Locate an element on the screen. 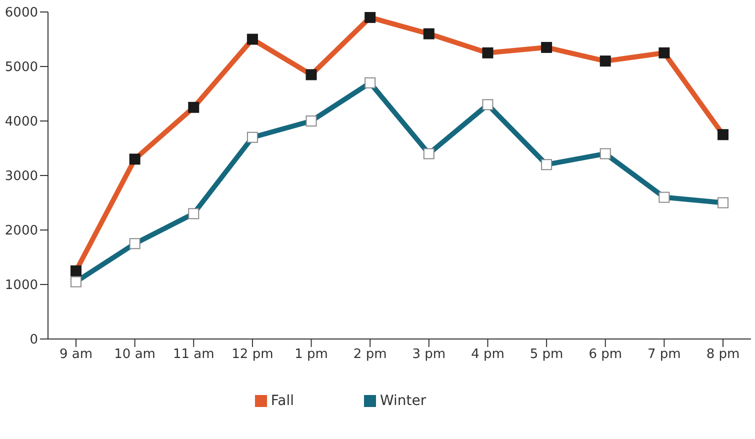  x-tick-label: 7 pm is located at coordinates (664, 354).